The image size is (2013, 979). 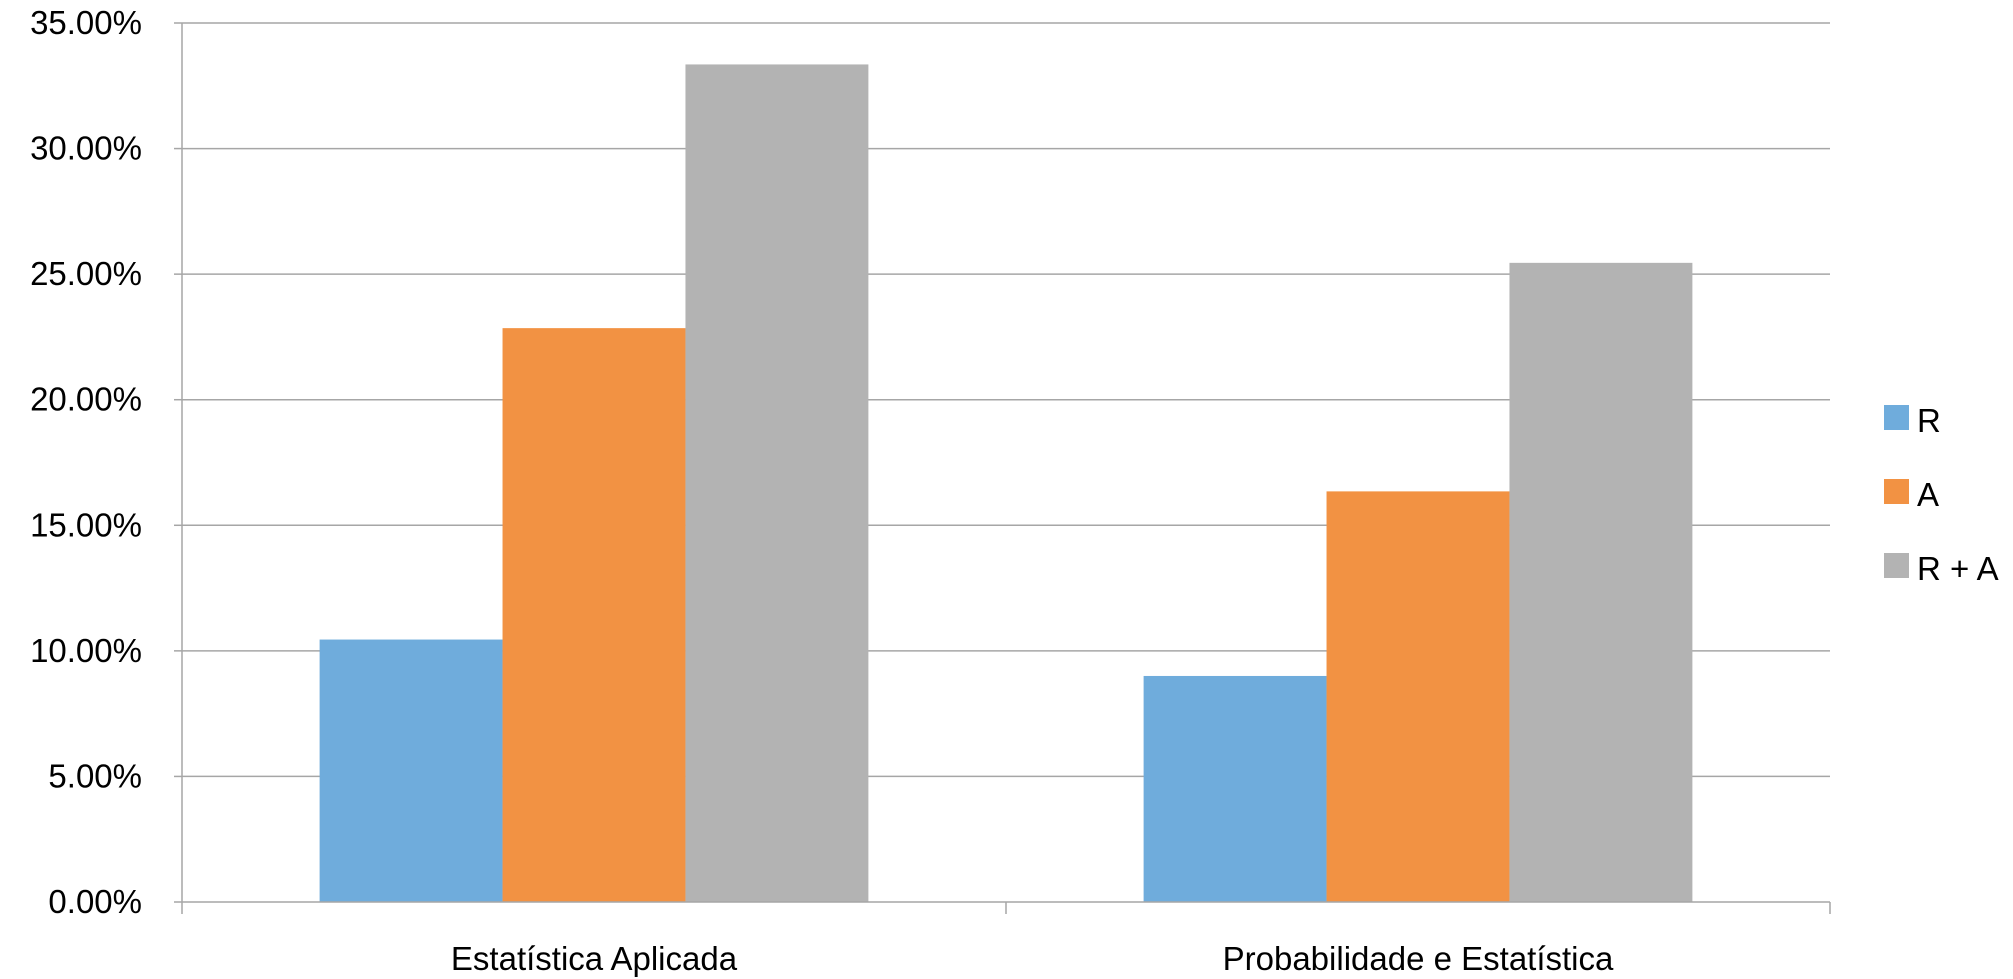 What do you see at coordinates (86, 650) in the screenshot?
I see `y-tick-label: 10.00%` at bounding box center [86, 650].